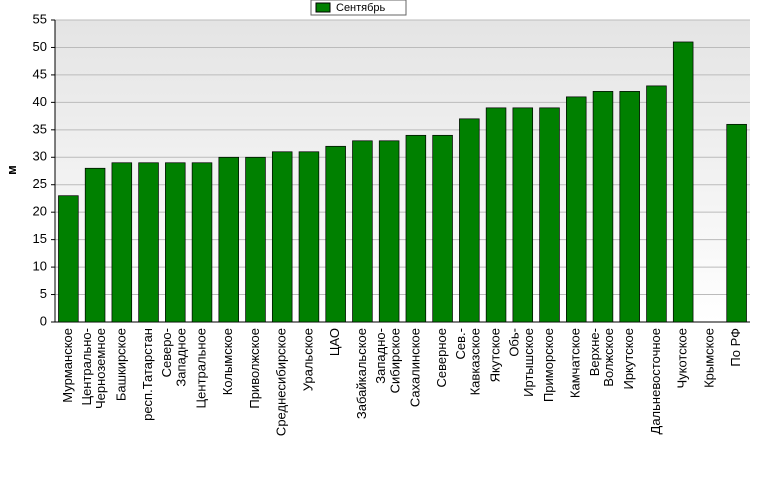 The height and width of the screenshot is (479, 777). What do you see at coordinates (200, 368) in the screenshot?
I see `x-tick-label: Центральное` at bounding box center [200, 368].